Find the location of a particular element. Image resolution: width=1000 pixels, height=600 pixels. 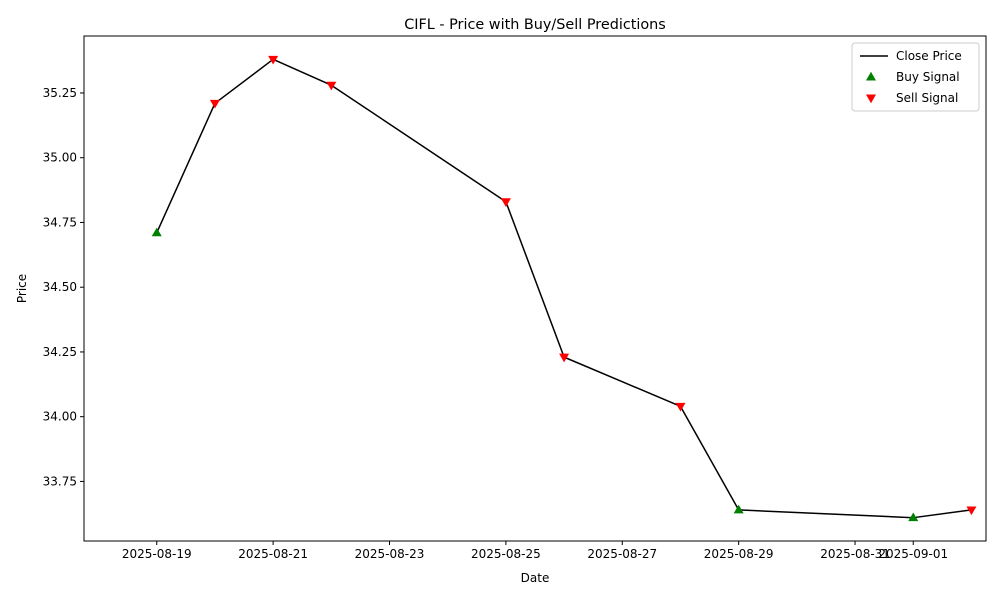

x-tick-label: 2025-08-31 is located at coordinates (855, 554).